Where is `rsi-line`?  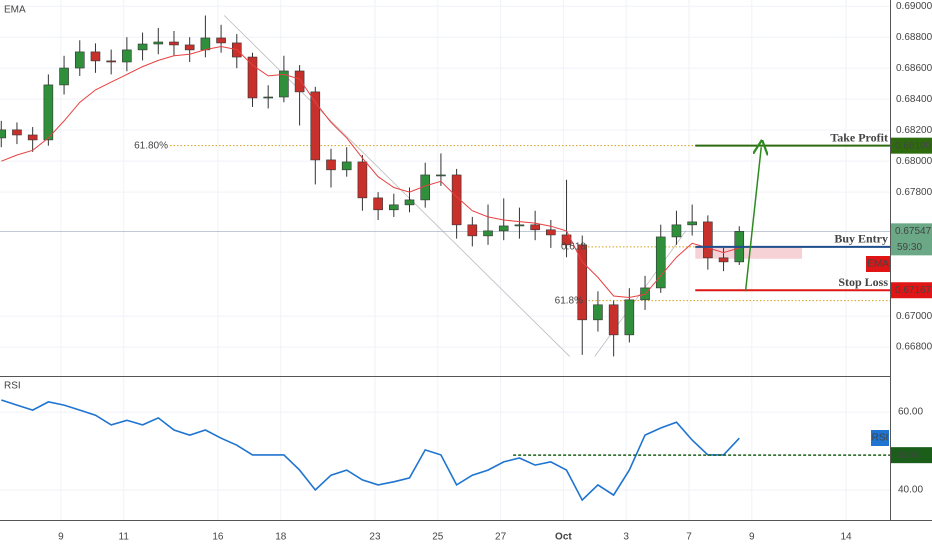
rsi-line is located at coordinates (370, 450).